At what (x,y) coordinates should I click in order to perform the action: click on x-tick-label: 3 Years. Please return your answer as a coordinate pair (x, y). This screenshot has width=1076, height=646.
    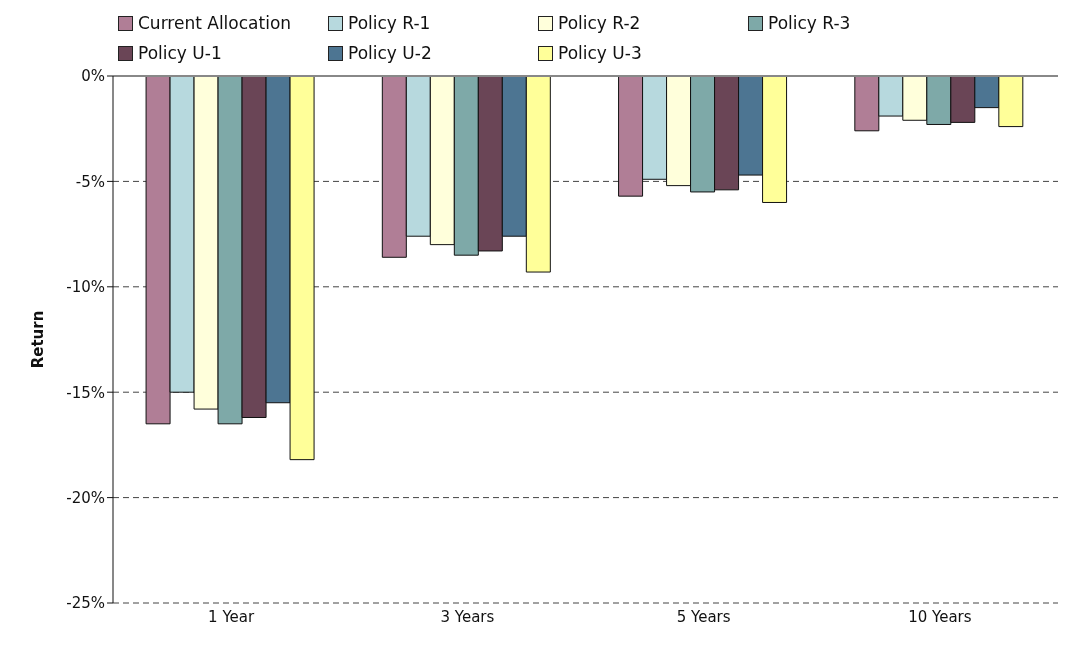
    Looking at the image, I should click on (467, 616).